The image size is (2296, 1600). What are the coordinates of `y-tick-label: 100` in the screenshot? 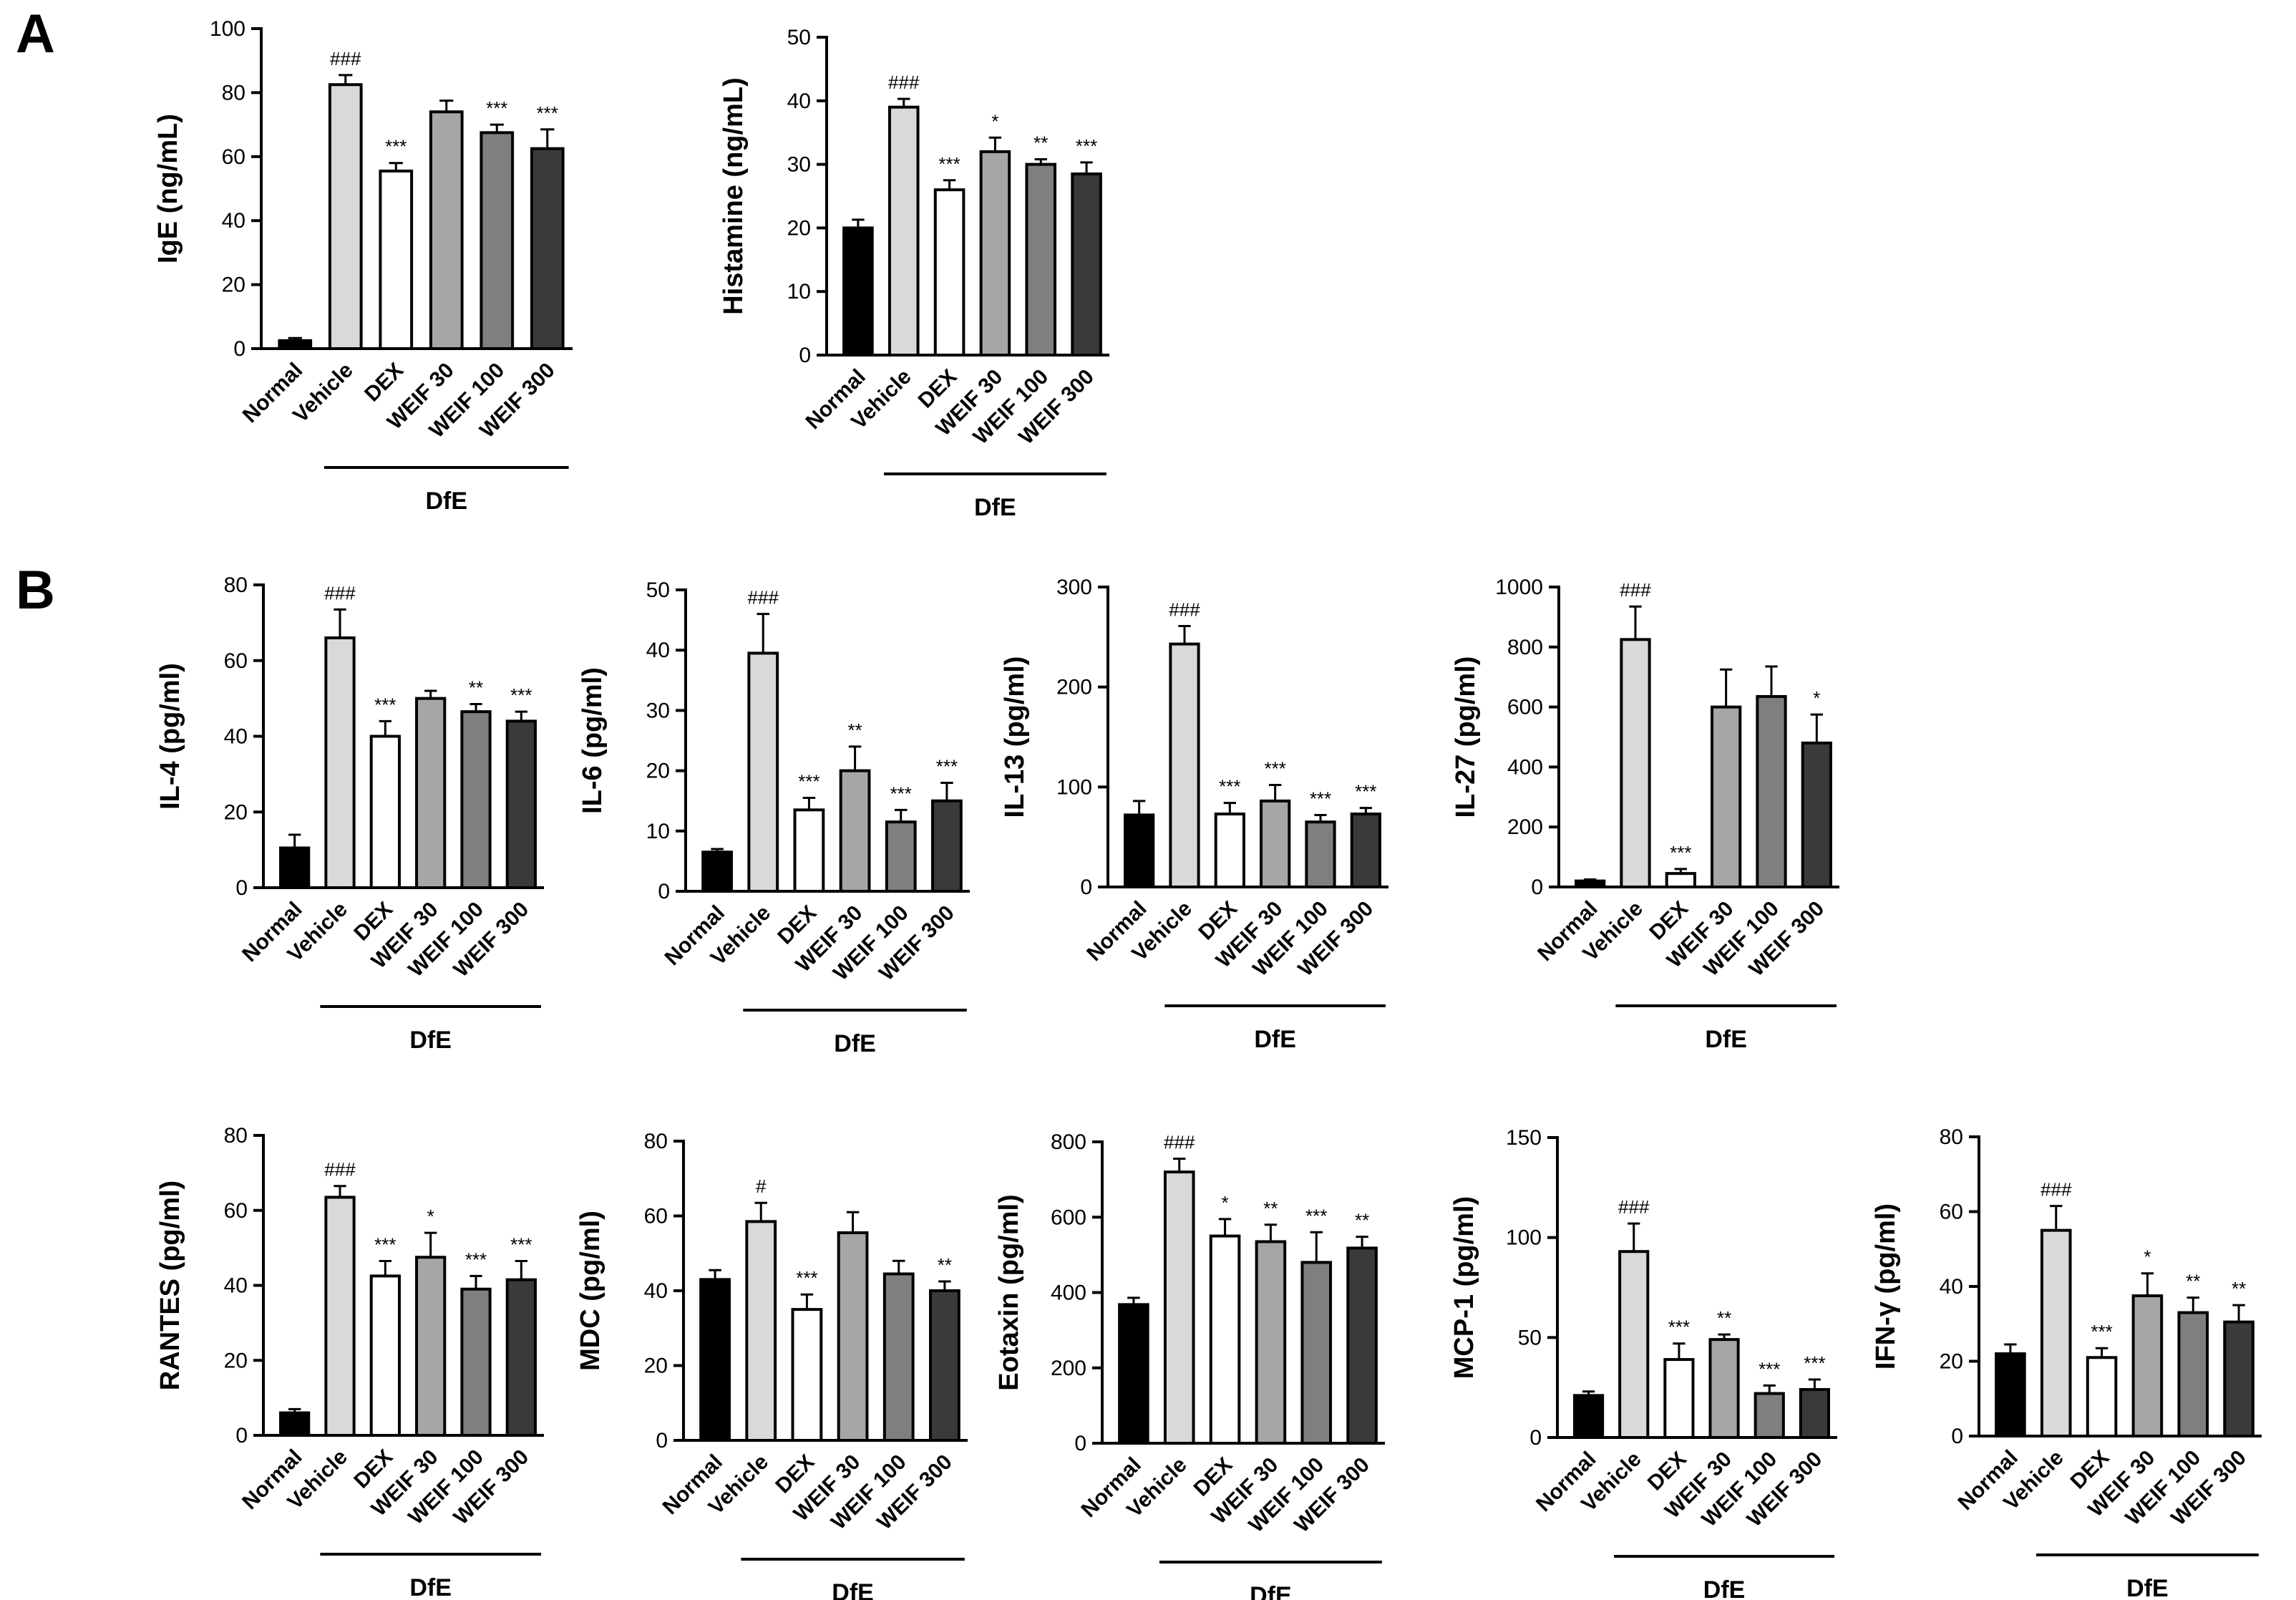 It's located at (228, 29).